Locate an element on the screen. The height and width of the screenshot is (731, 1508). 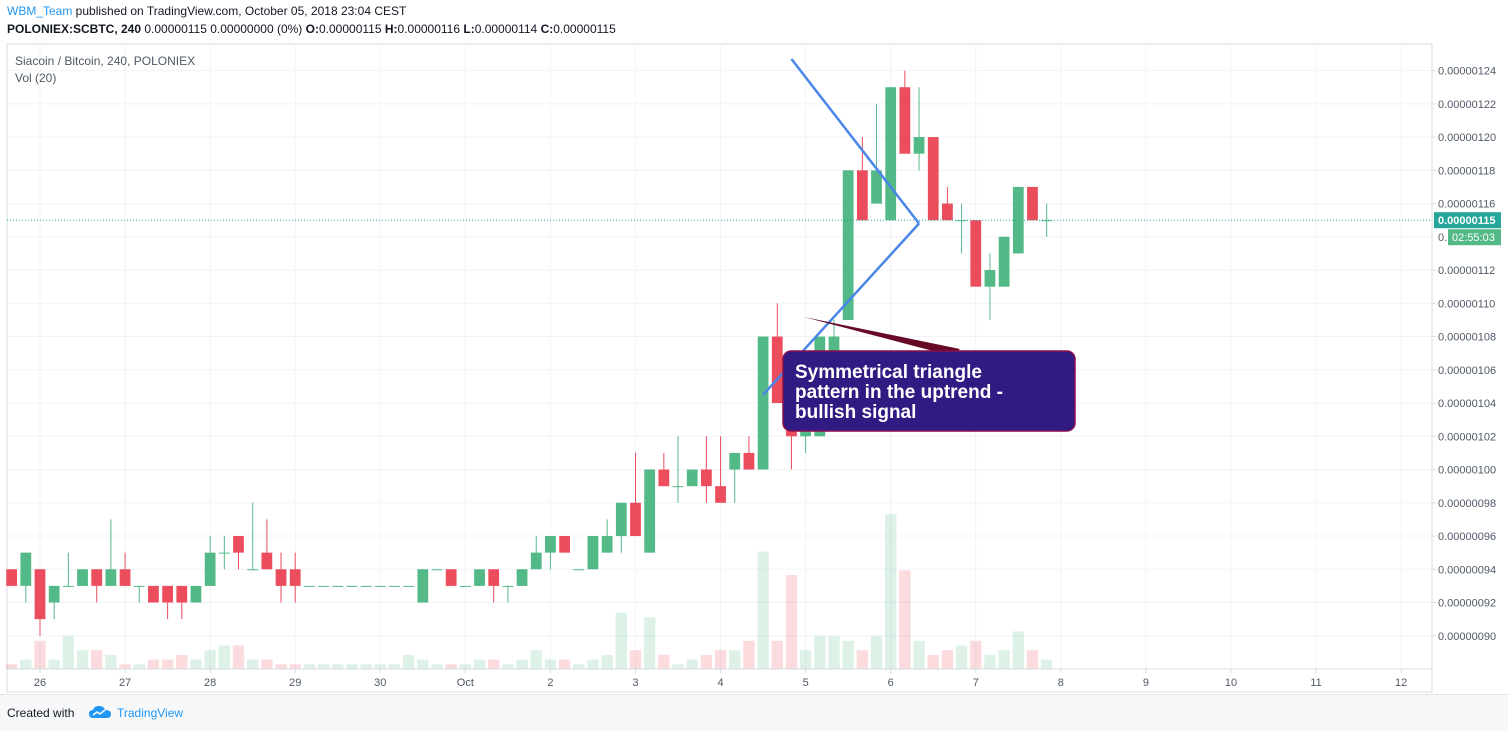
pointer-arrow is located at coordinates (882, 336).